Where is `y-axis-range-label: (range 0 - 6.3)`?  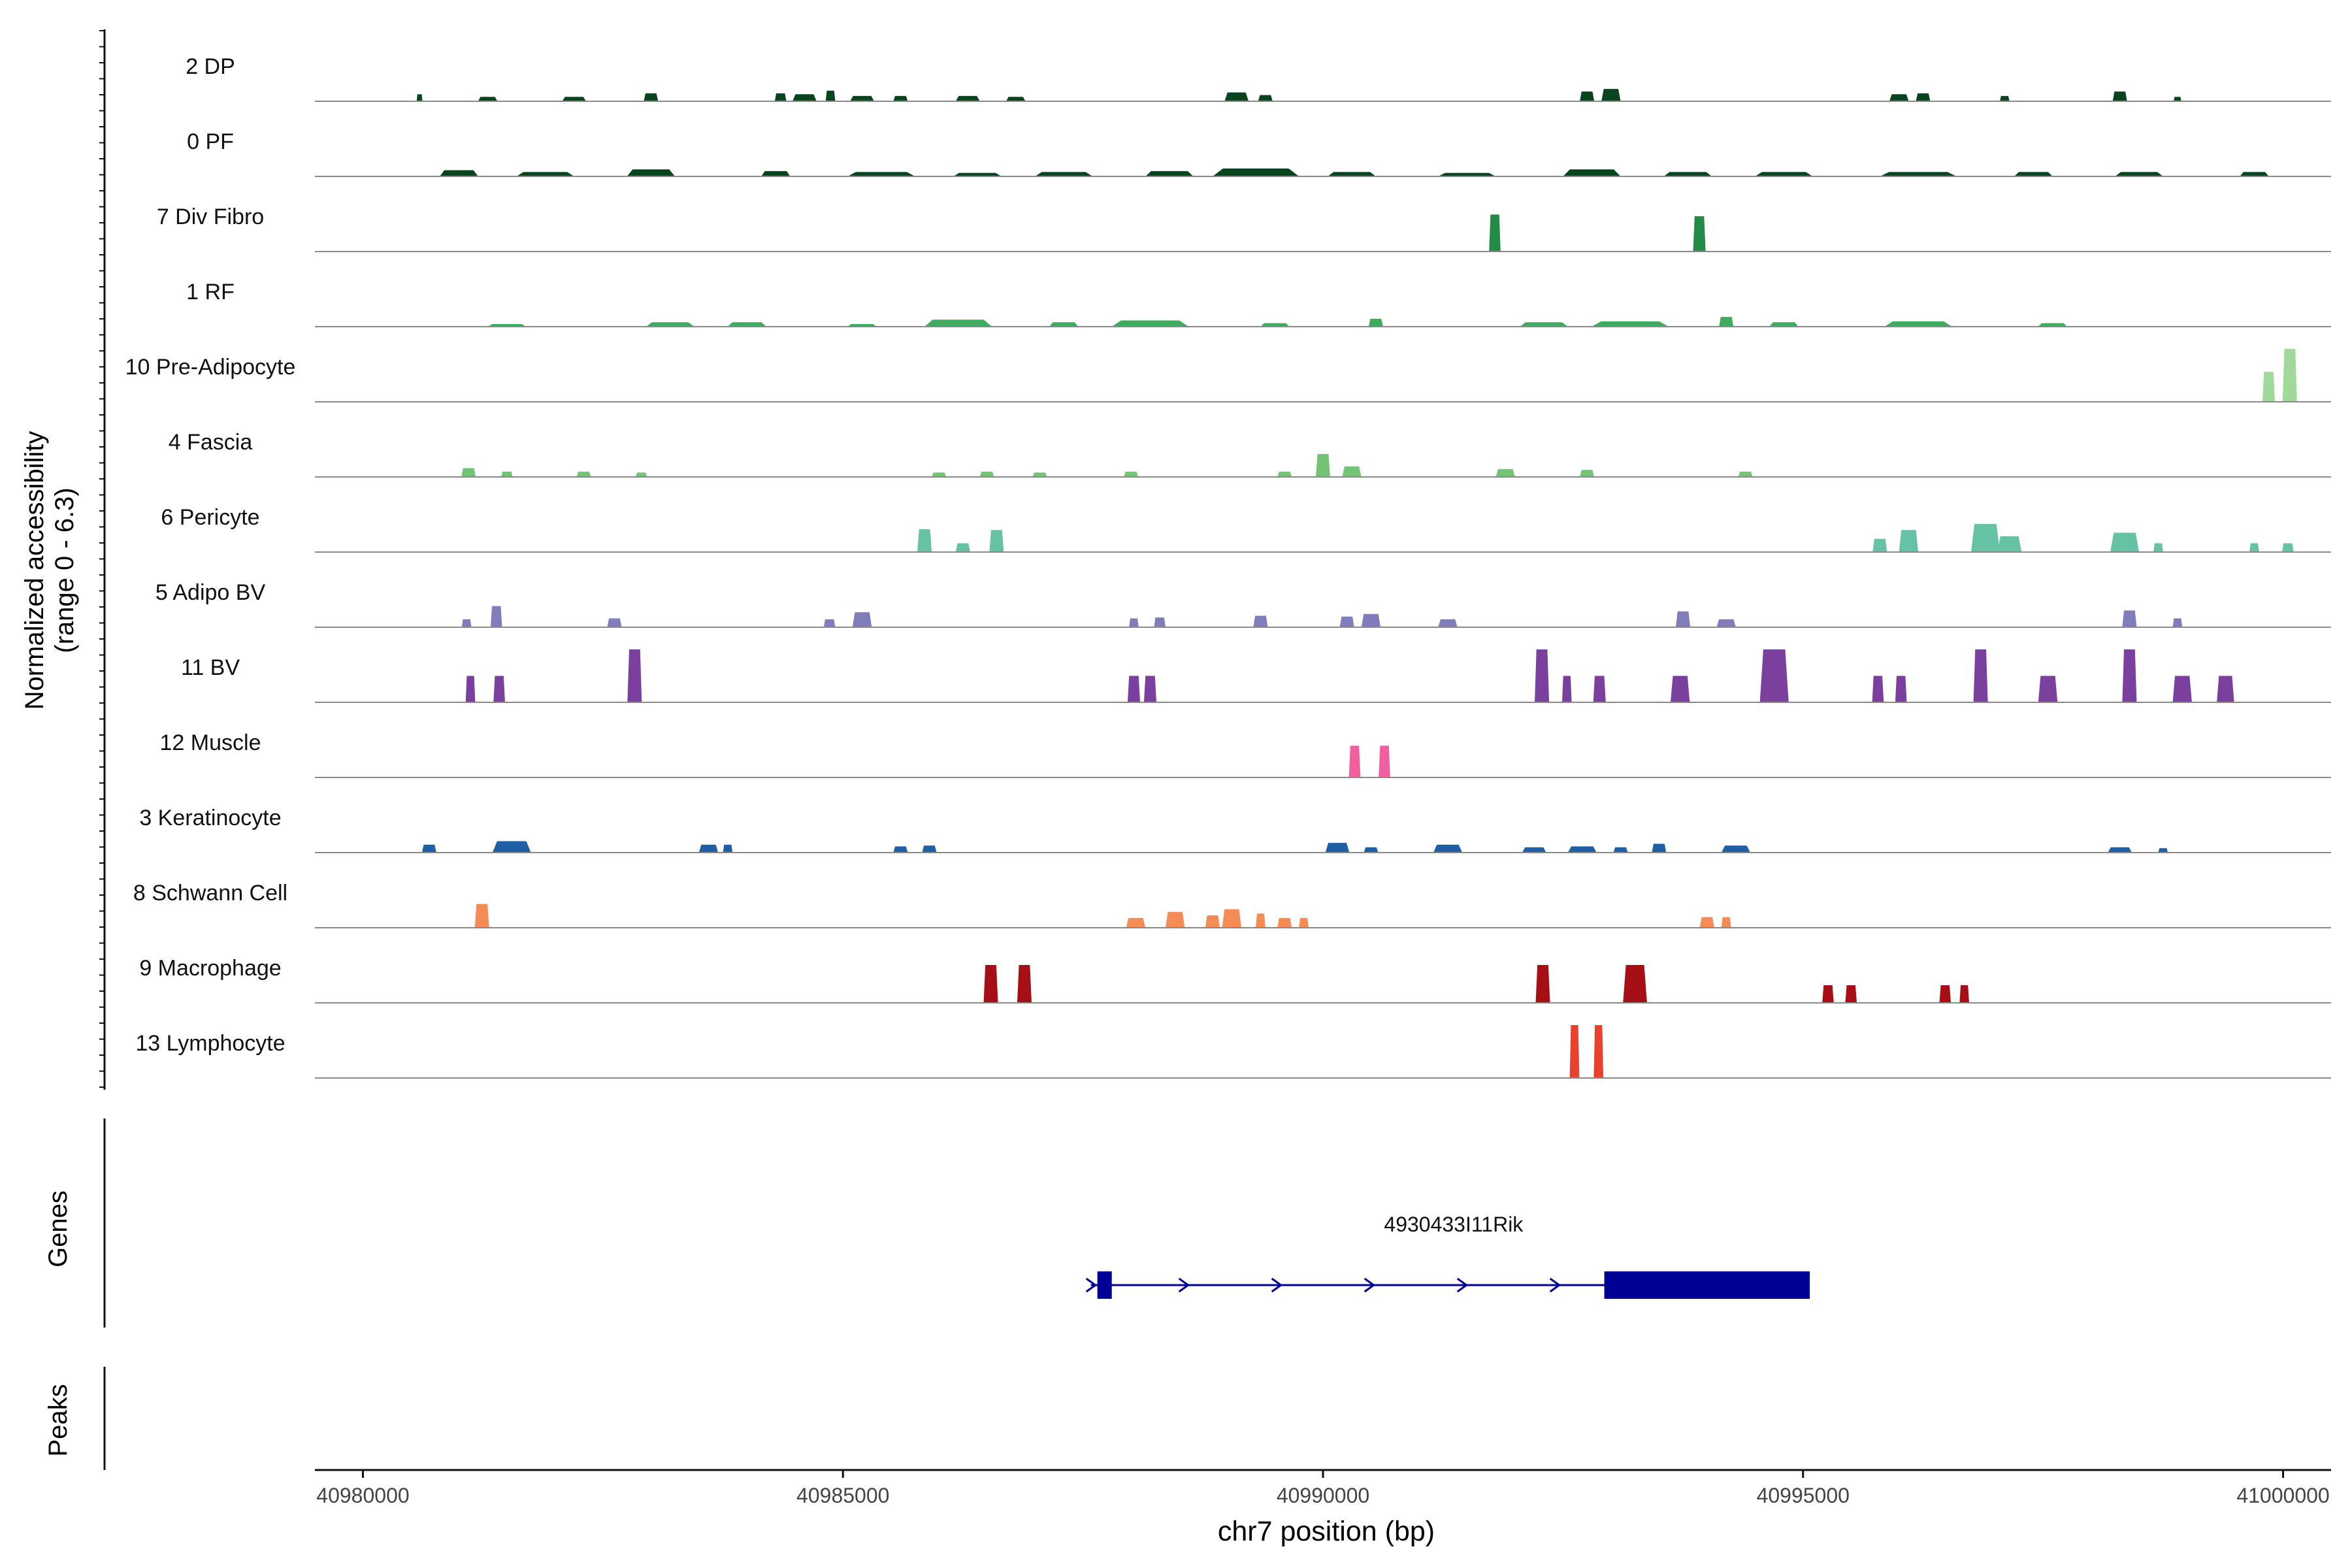
y-axis-range-label: (range 0 - 6.3) is located at coordinates (64, 570).